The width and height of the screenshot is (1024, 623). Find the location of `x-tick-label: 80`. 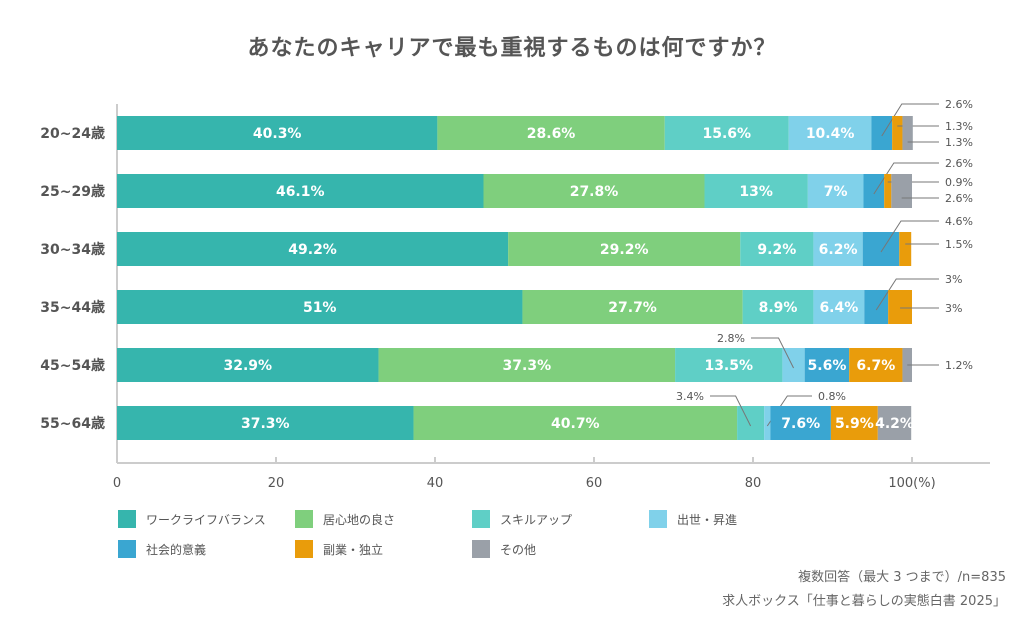

x-tick-label: 80 is located at coordinates (753, 483).